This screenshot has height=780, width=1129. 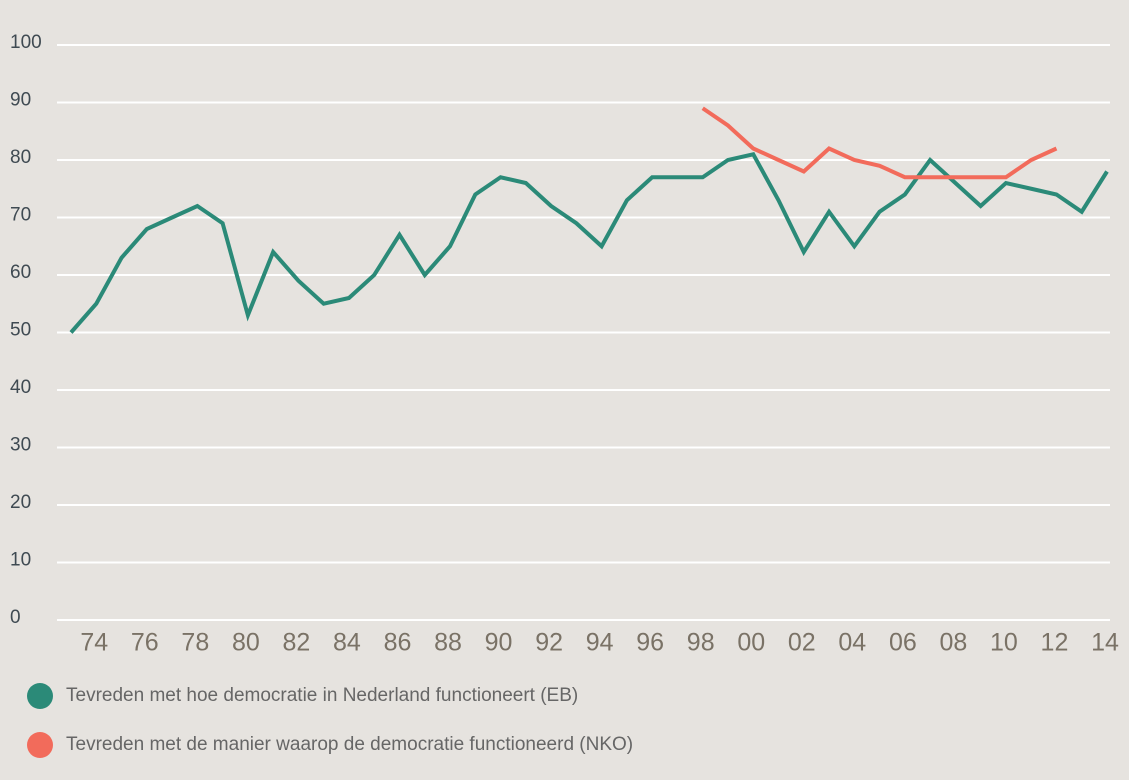 What do you see at coordinates (15, 617) in the screenshot?
I see `y-tick-label: 0` at bounding box center [15, 617].